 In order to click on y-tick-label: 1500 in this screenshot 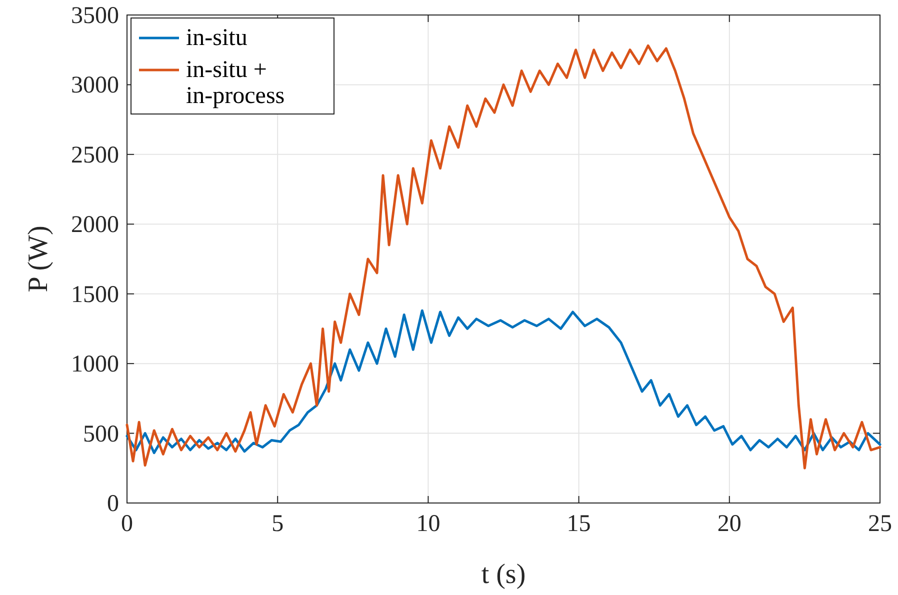, I will do `click(95, 295)`.